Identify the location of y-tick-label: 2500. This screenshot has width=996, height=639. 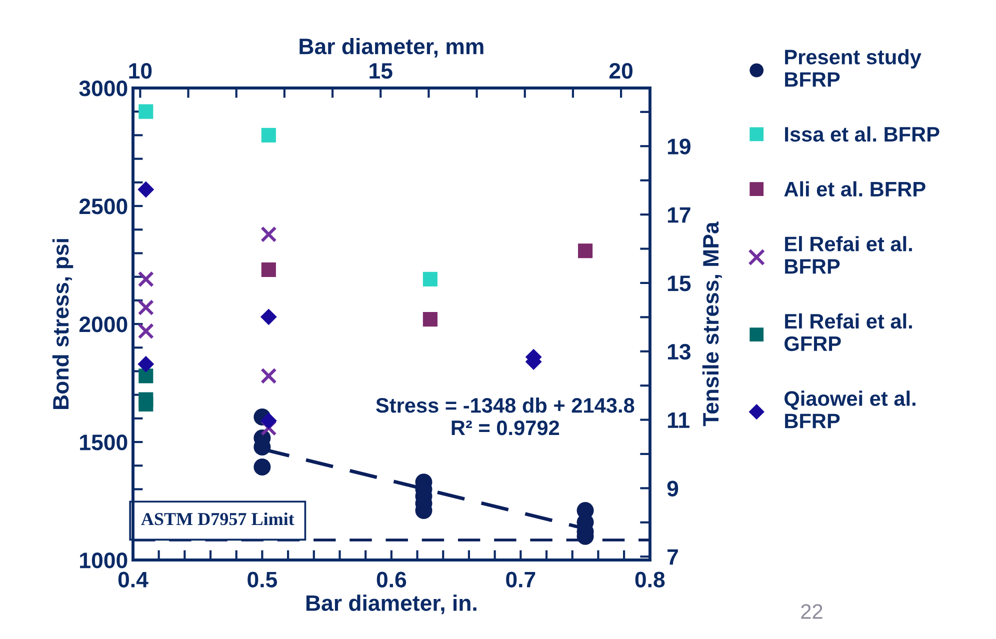
(103, 206).